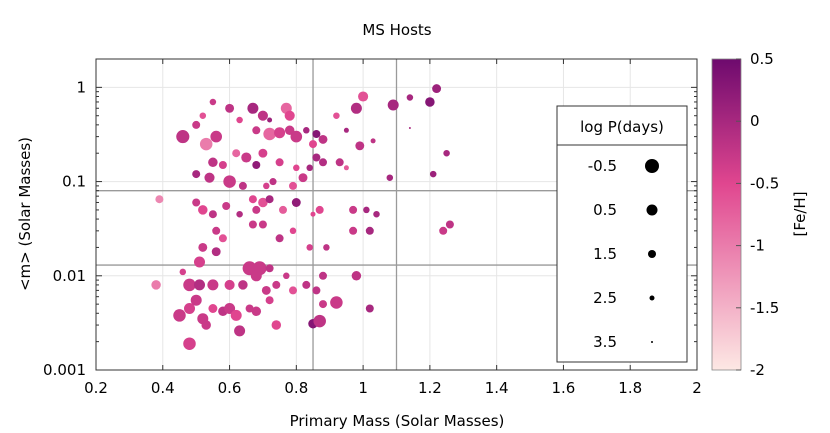 This screenshot has height=433, width=830. Describe the element at coordinates (81, 87) in the screenshot. I see `y-tick-label: 1` at that location.